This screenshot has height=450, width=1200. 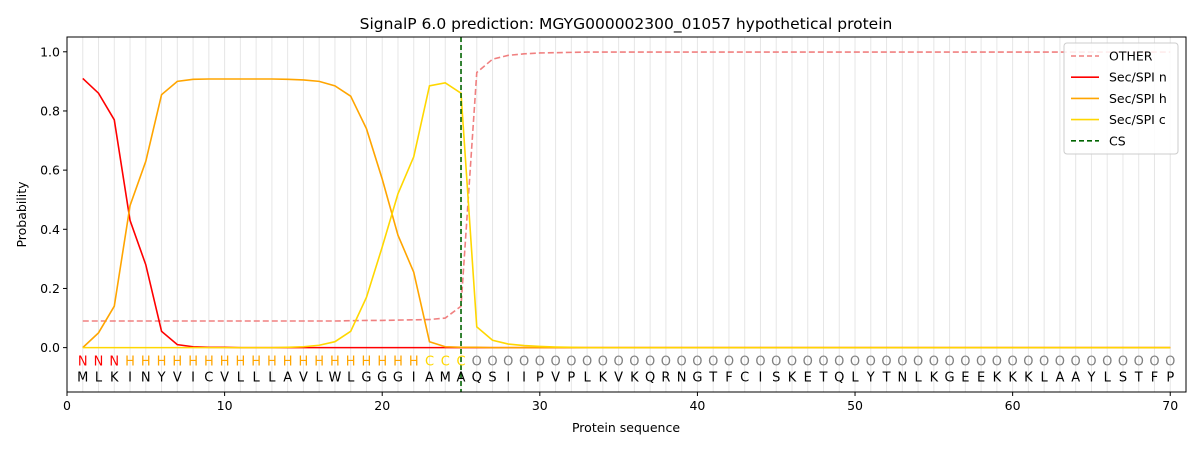 I want to click on legend-label: Sec/SPI c, so click(x=1137, y=119).